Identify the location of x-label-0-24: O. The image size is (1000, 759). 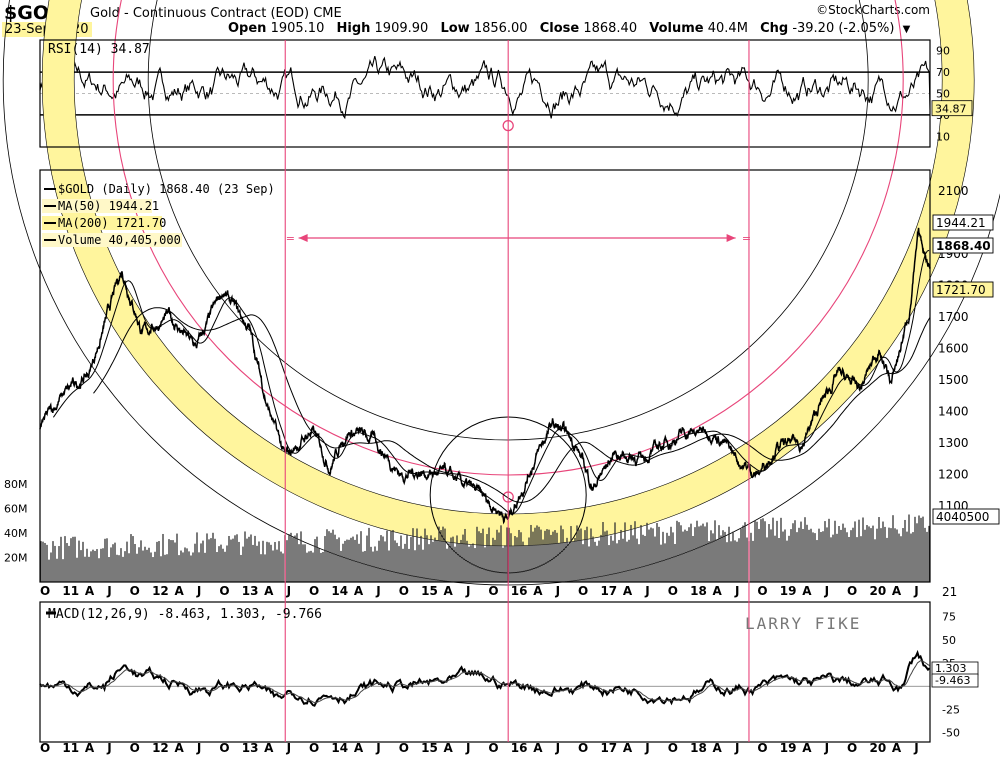
(583, 591).